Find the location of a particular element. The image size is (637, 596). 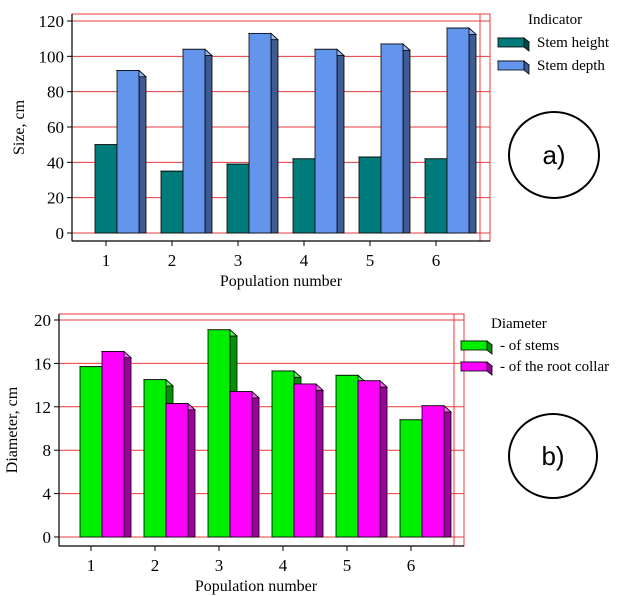

y-tick-label: 12 is located at coordinates (42, 407).